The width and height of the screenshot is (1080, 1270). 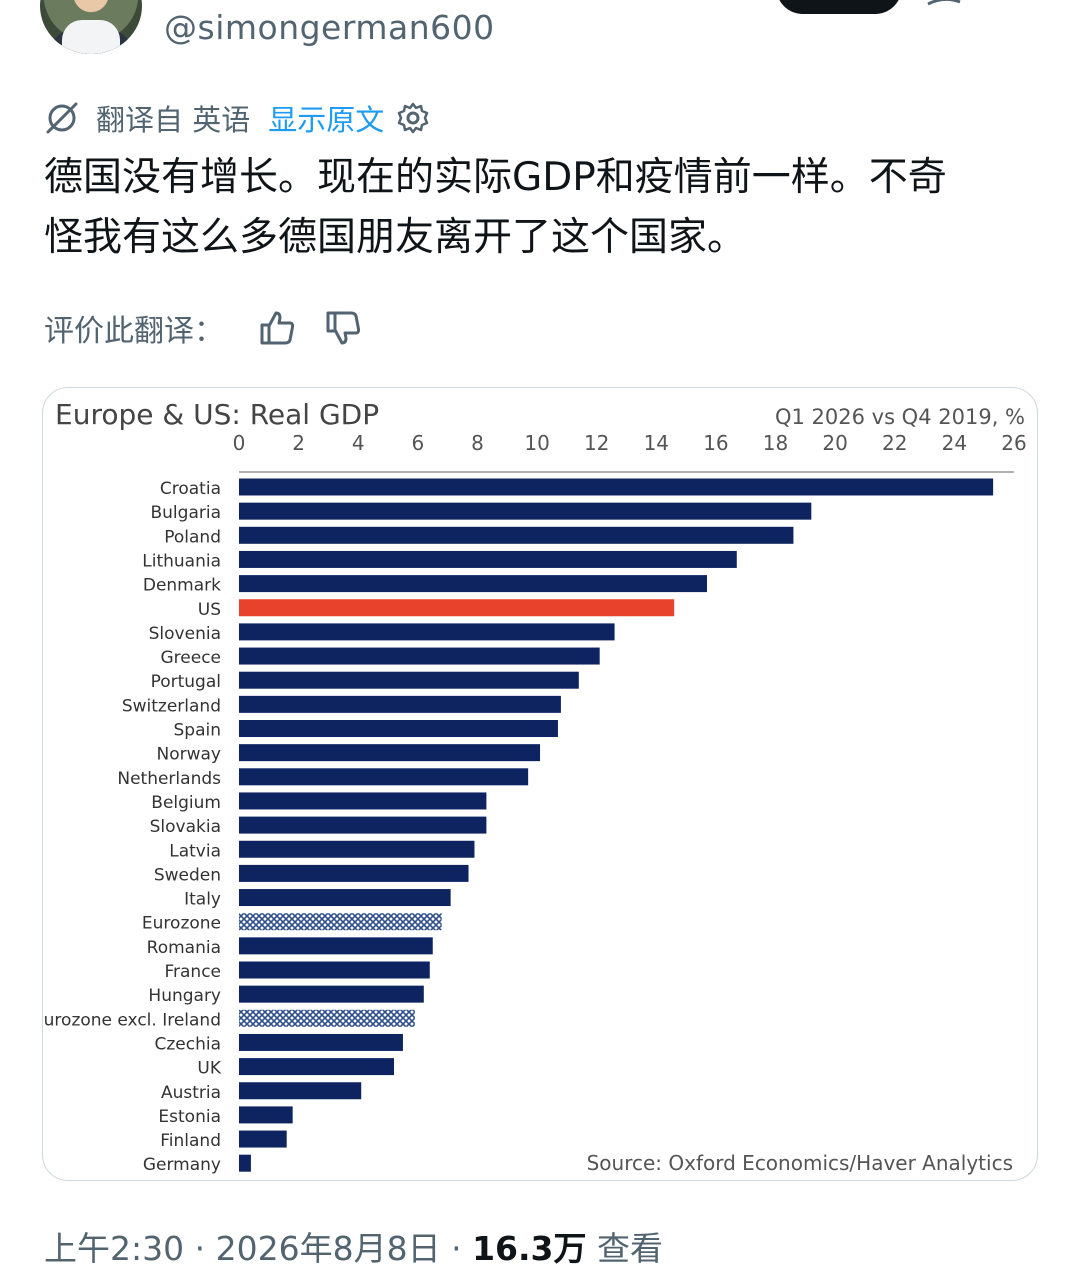 I want to click on chart-source: Source: Oxford Economics/Haver Analytics, so click(x=800, y=1163).